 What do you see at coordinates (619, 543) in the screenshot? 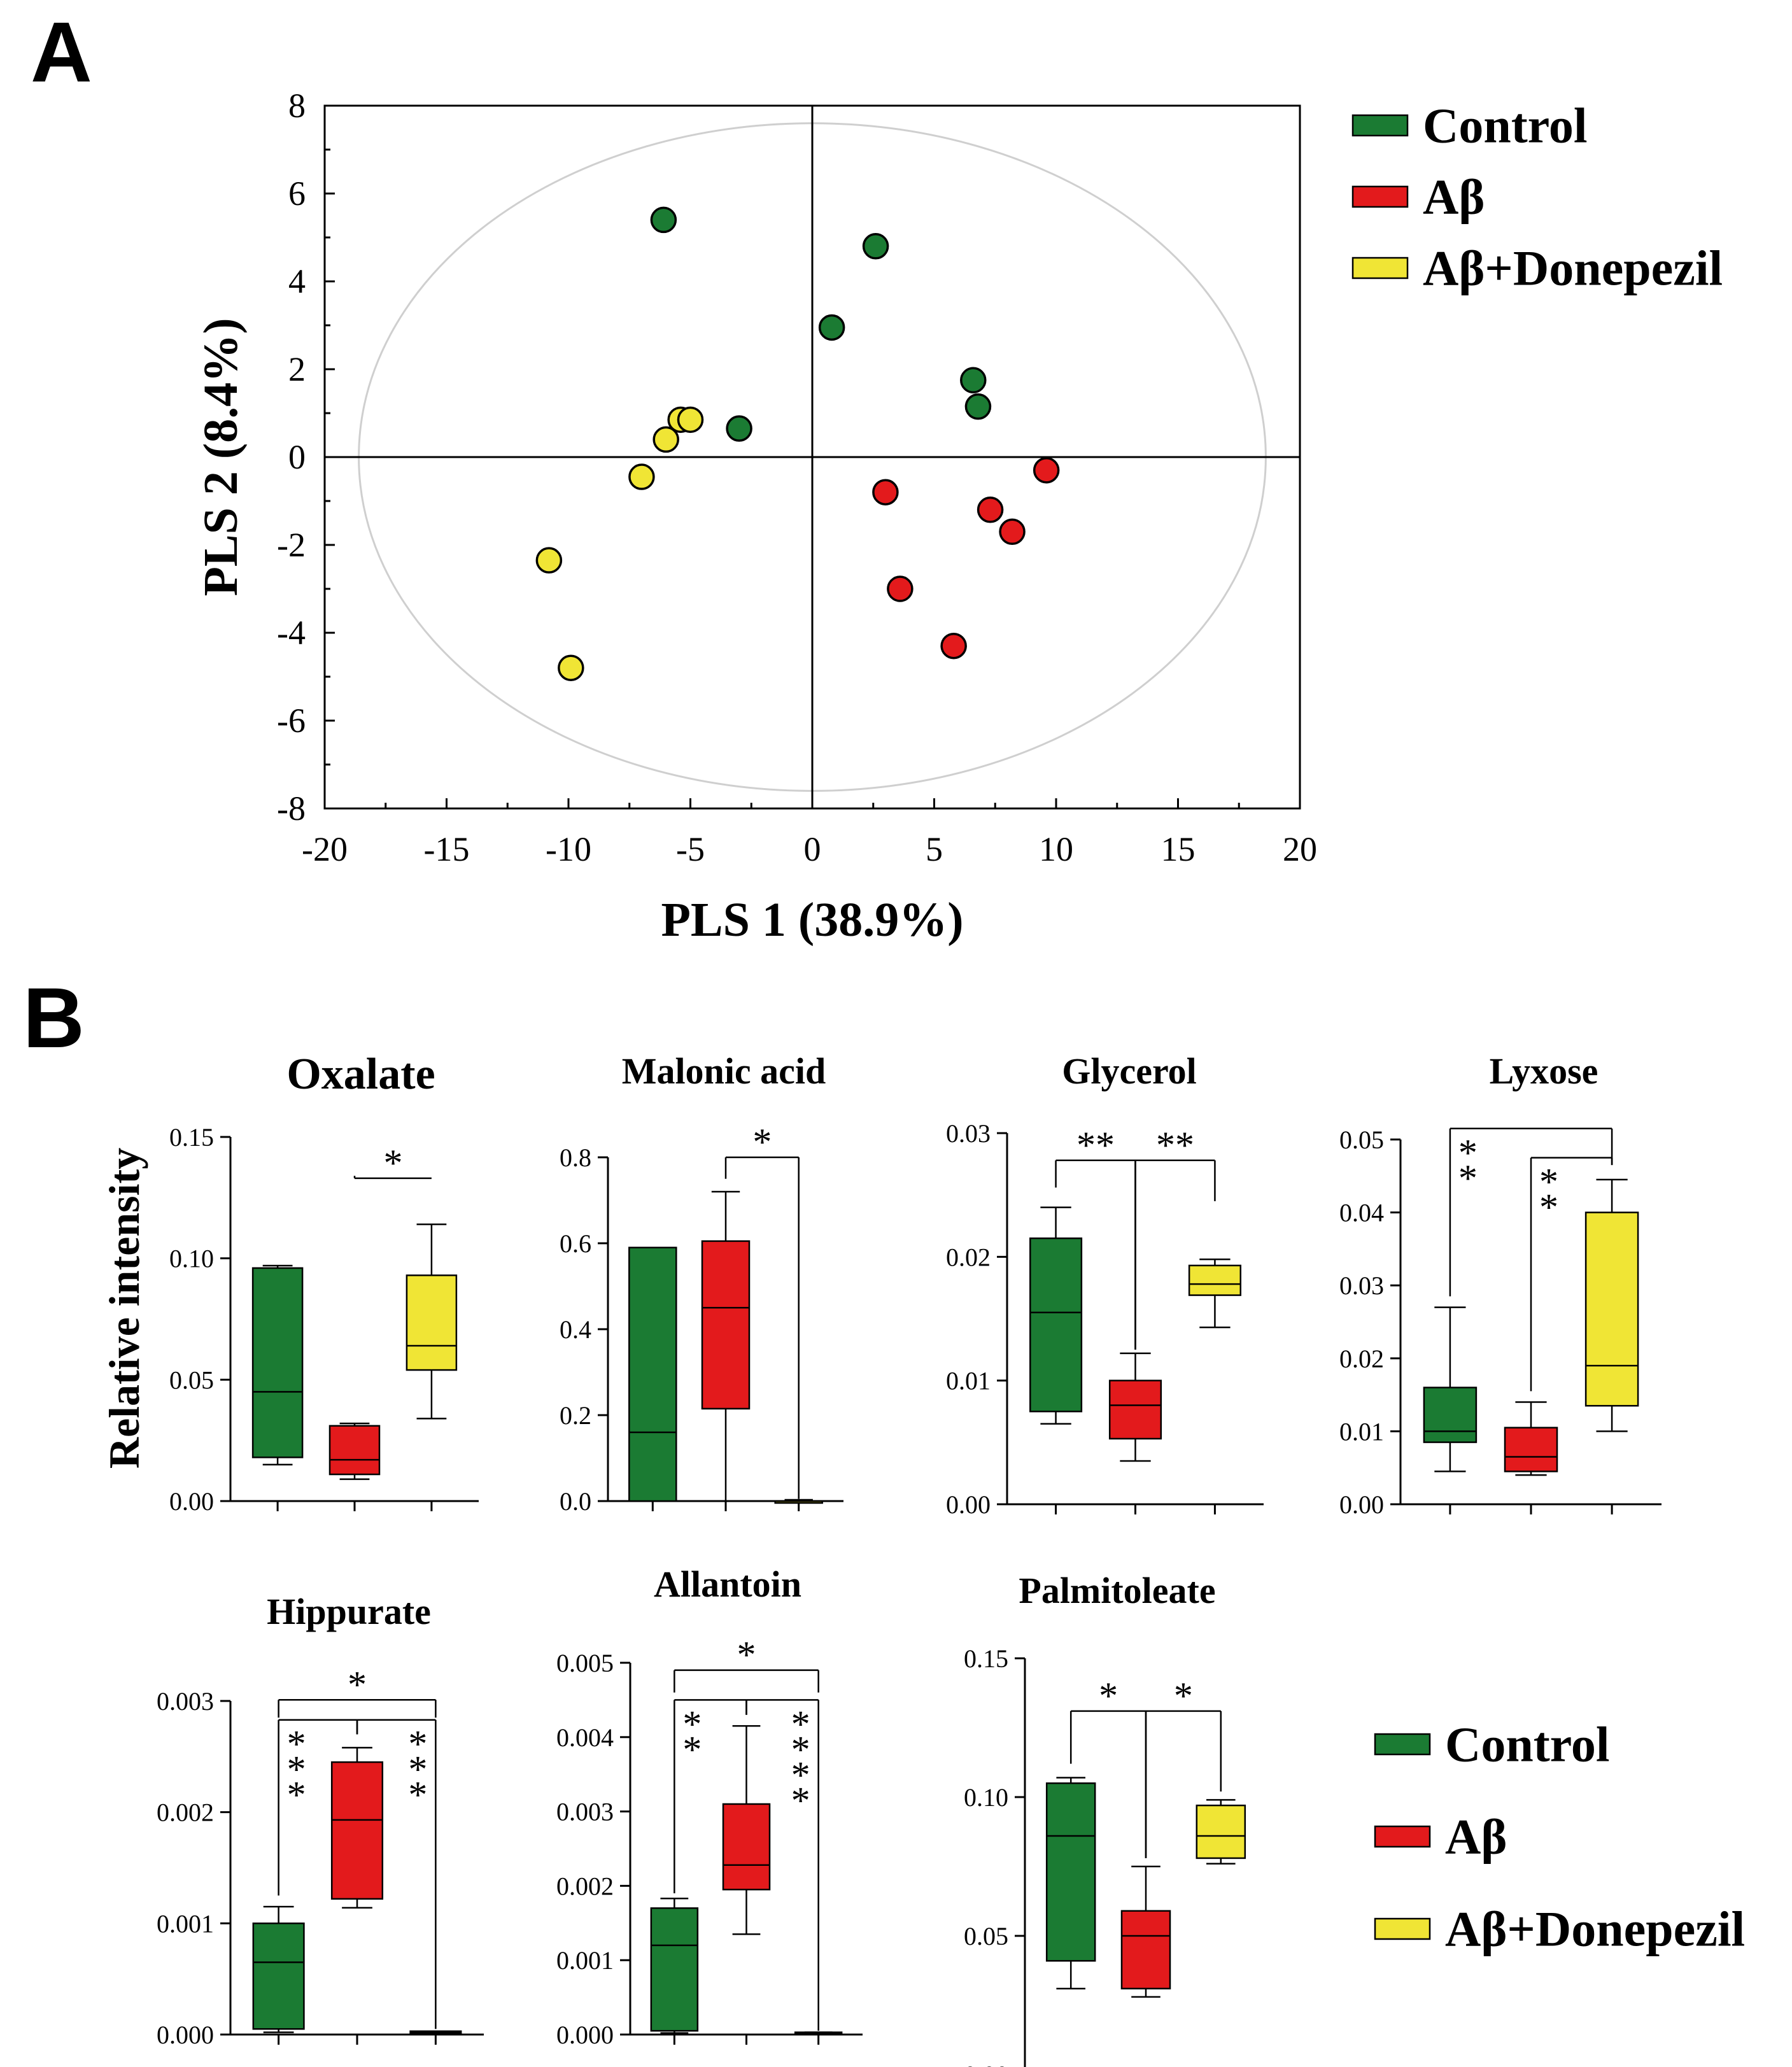
I see `series-a-donepezil` at bounding box center [619, 543].